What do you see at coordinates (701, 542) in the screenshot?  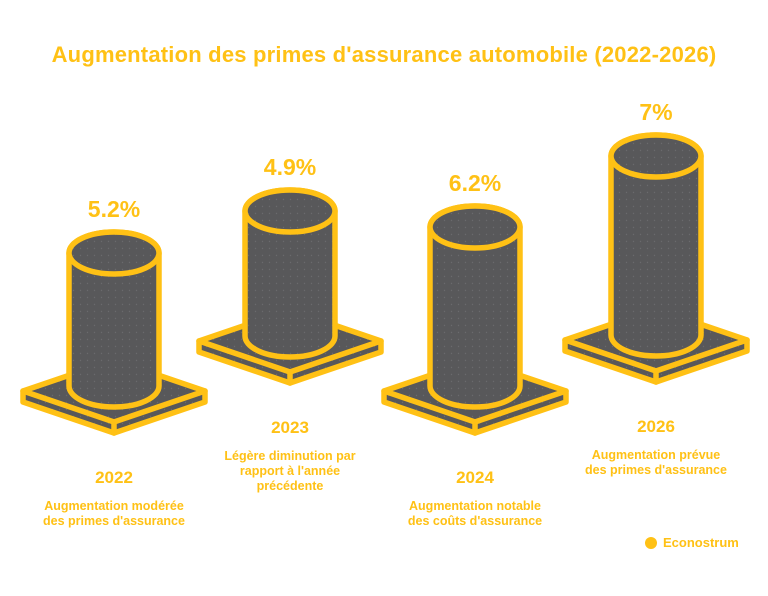 I see `brand-name: Econostrum` at bounding box center [701, 542].